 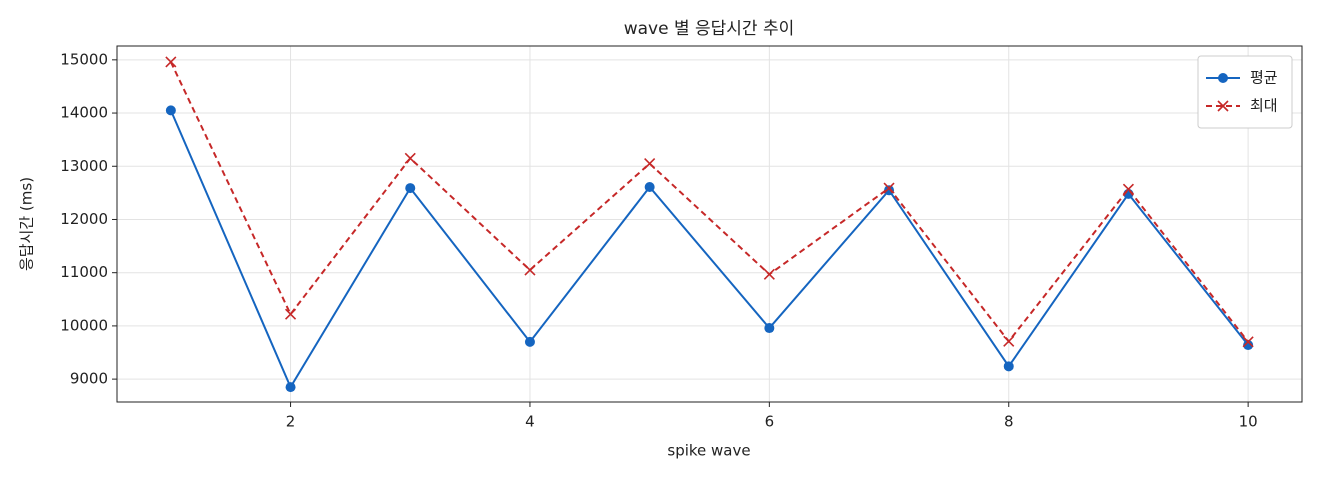 What do you see at coordinates (27, 224) in the screenshot?
I see `y-axis-label: 응답시간 (ms)` at bounding box center [27, 224].